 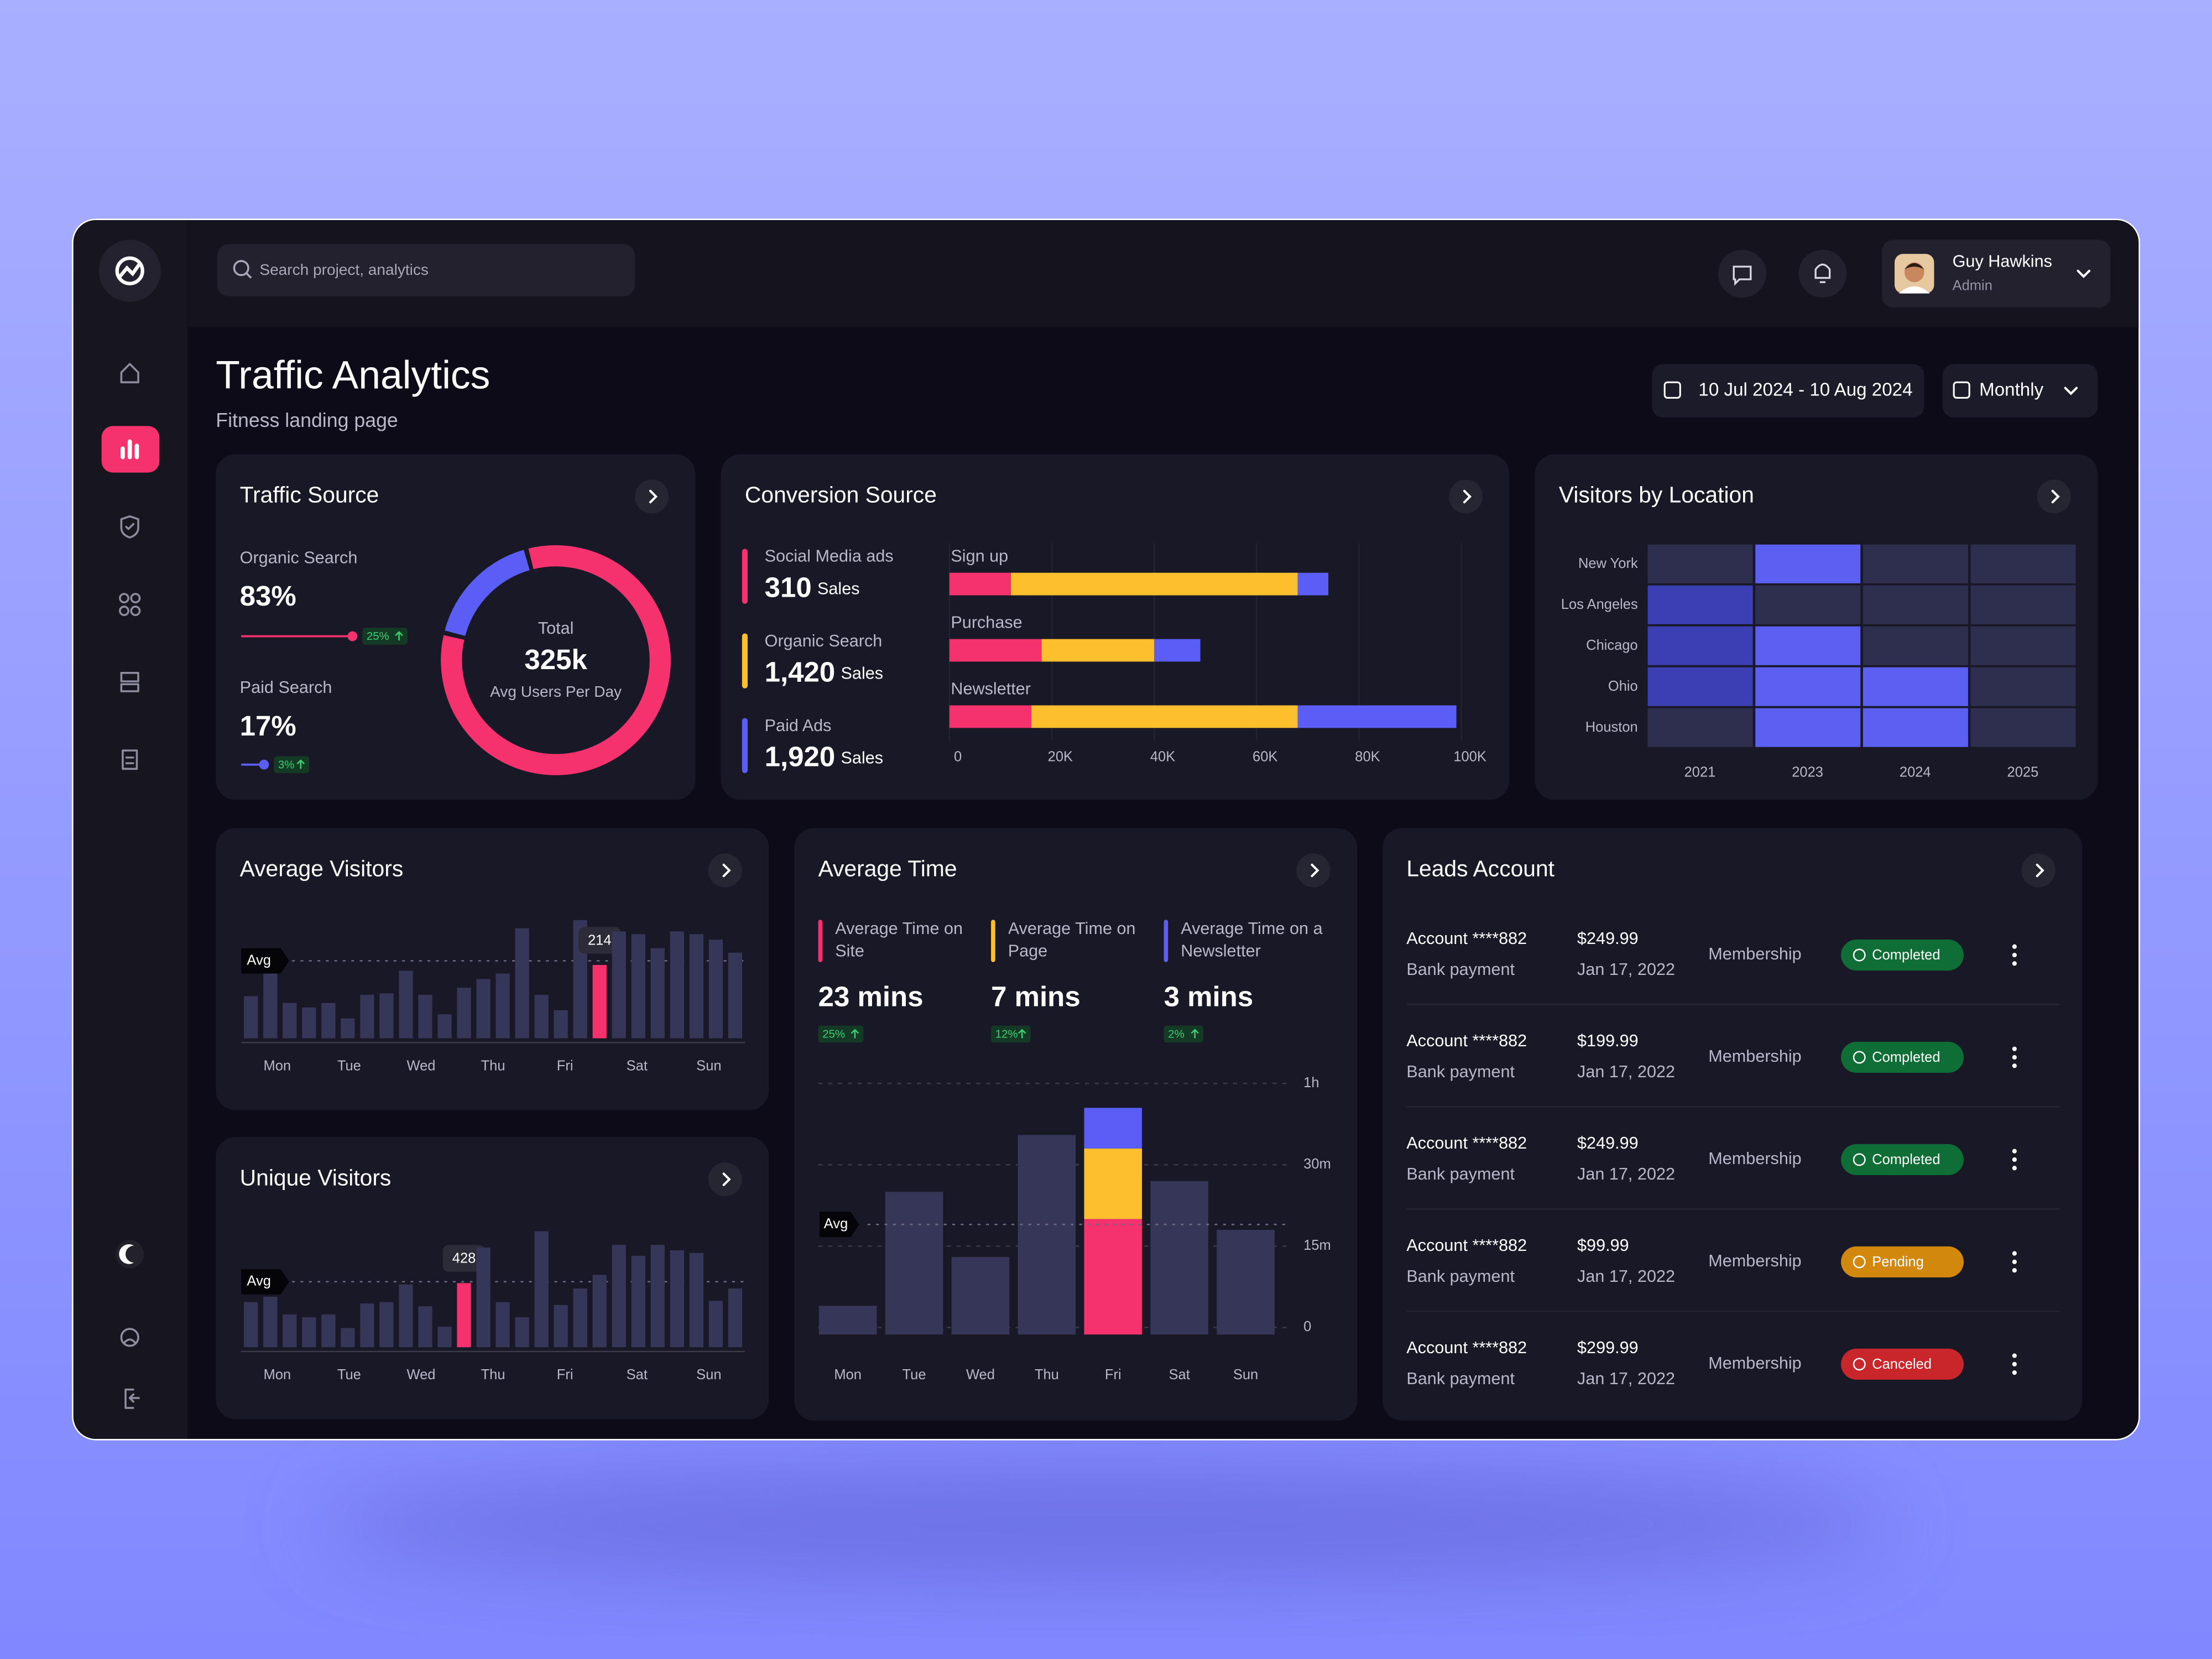 I want to click on logout-icon, so click(x=132, y=1399).